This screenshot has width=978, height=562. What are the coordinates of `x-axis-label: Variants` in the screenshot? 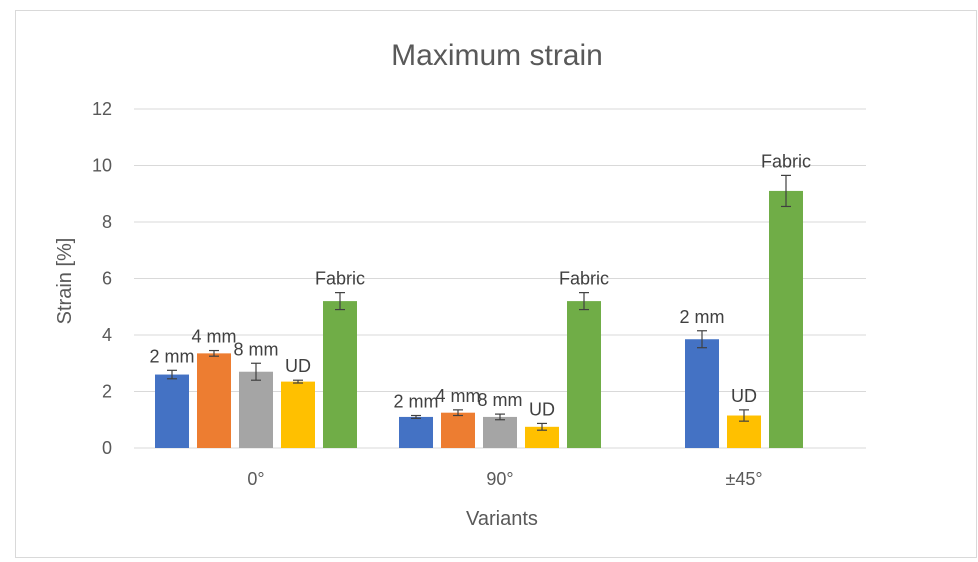 It's located at (502, 519).